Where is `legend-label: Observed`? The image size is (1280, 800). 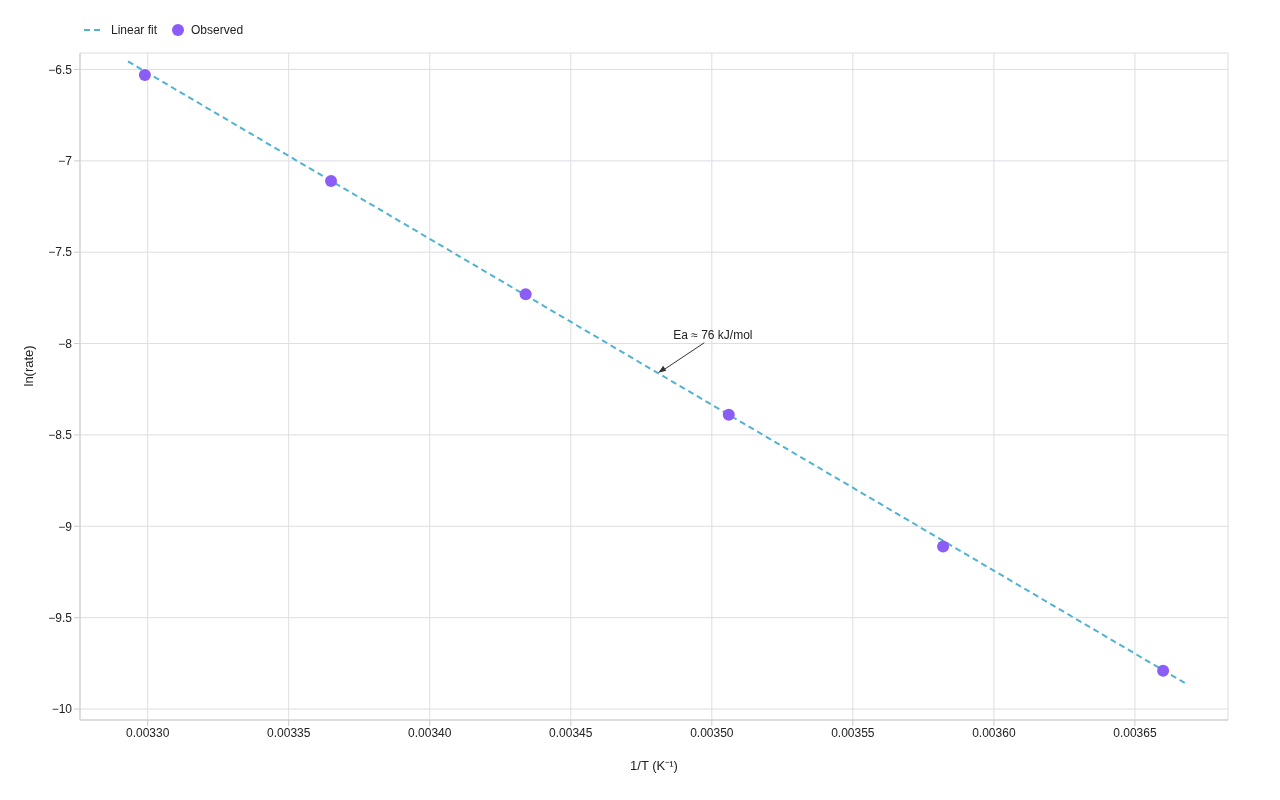 legend-label: Observed is located at coordinates (217, 30).